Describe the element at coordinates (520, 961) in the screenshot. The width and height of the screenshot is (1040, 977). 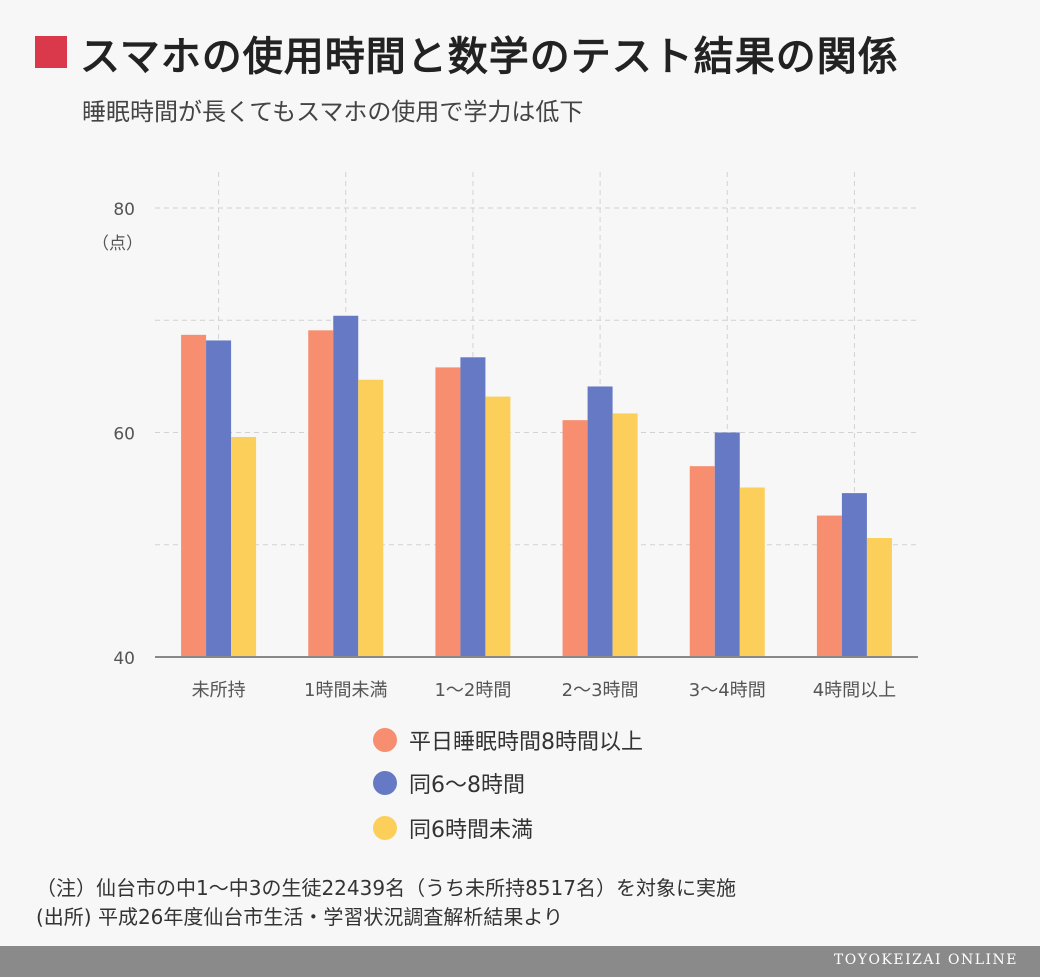
I see `footer-bar: TOYOKEIZAI ONLINE` at that location.